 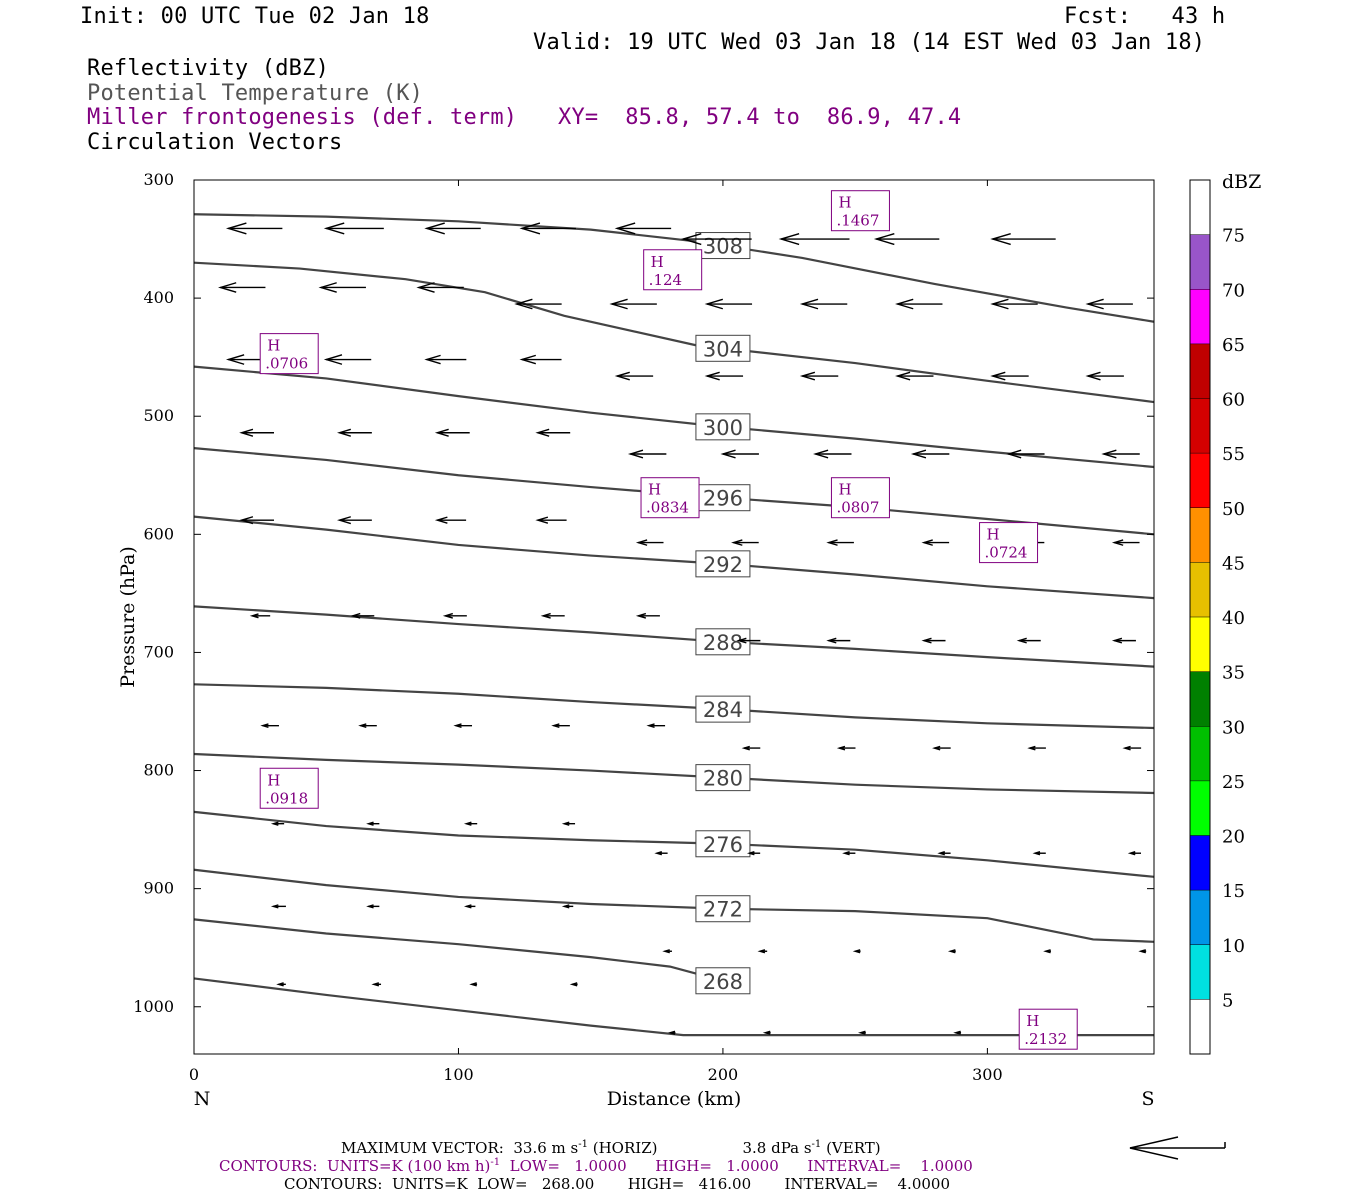 I want to click on colorbar-level-label: 45, so click(x=1233, y=563).